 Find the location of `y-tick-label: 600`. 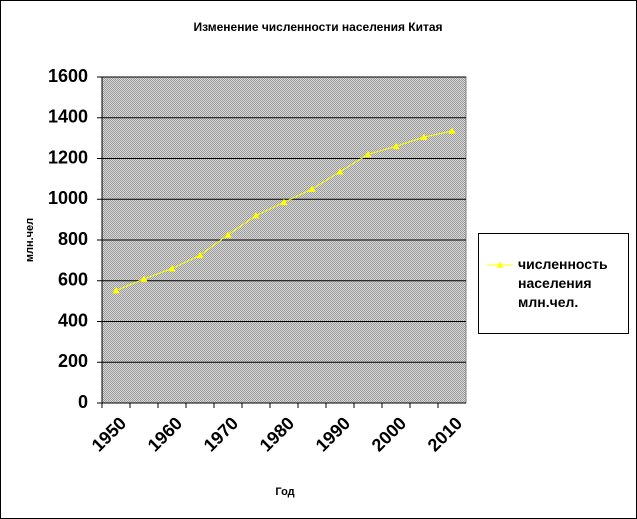

y-tick-label: 600 is located at coordinates (73, 280).